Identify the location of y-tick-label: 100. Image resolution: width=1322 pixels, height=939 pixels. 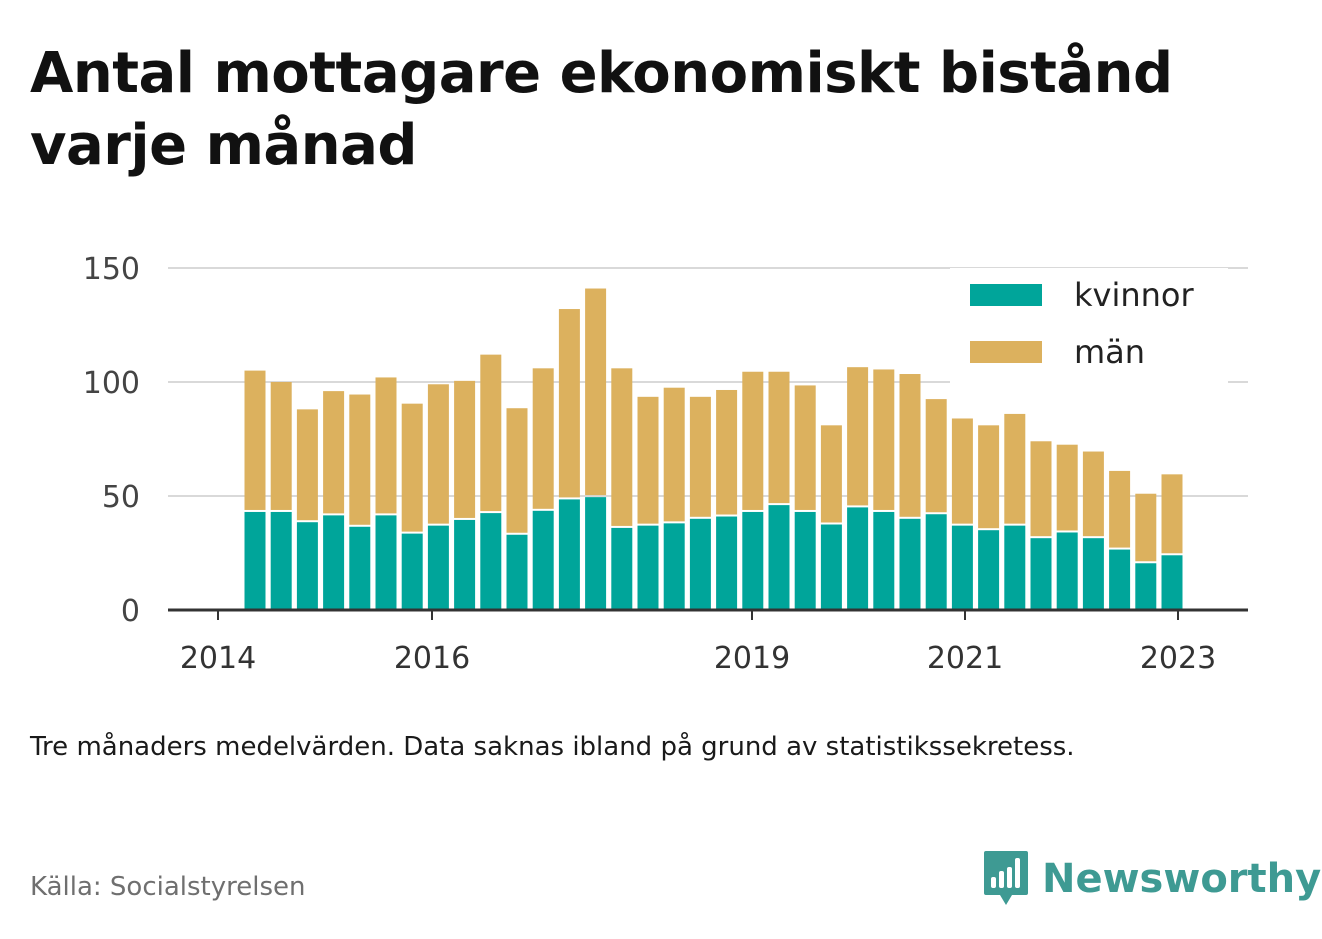
(111, 383).